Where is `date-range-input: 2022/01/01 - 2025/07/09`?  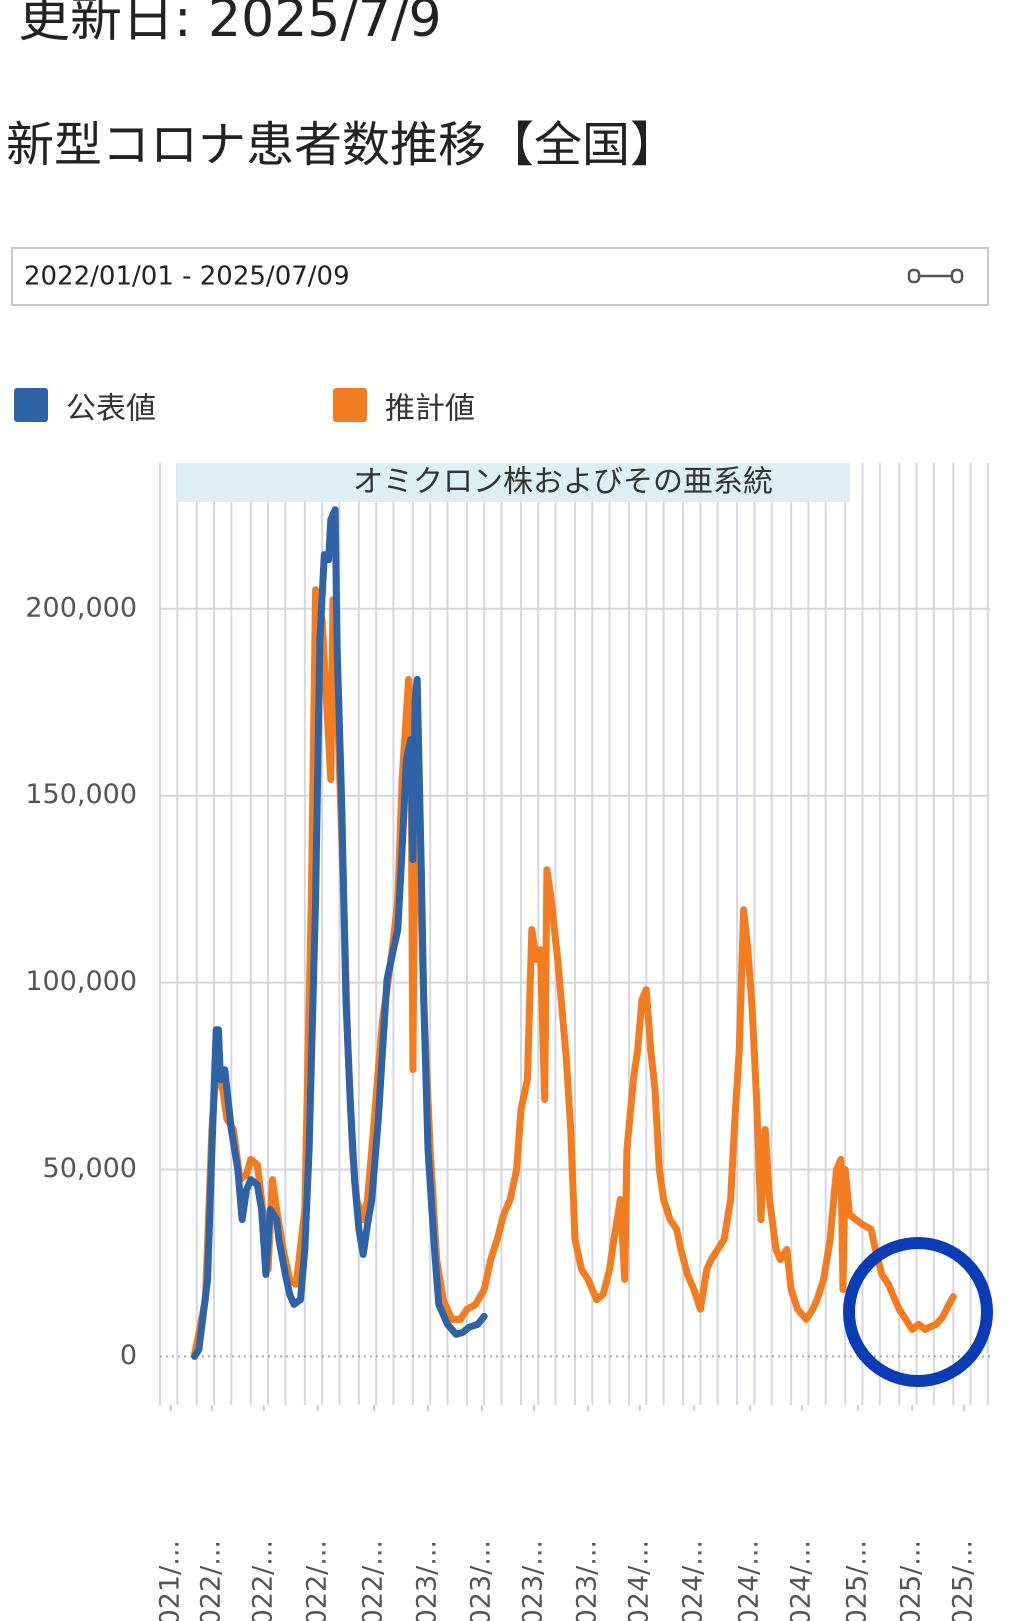 date-range-input: 2022/01/01 - 2025/07/09 is located at coordinates (500, 276).